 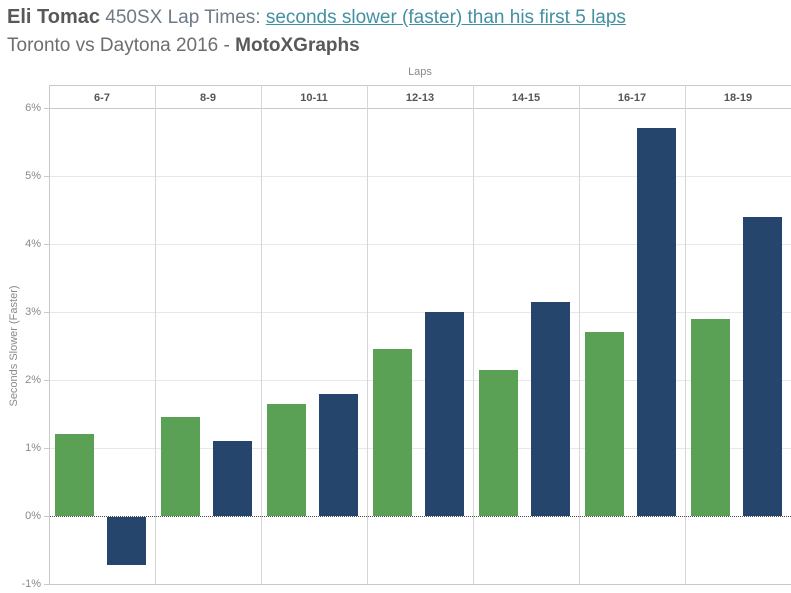 I want to click on column-header-14-15: 14-15, so click(x=526, y=98).